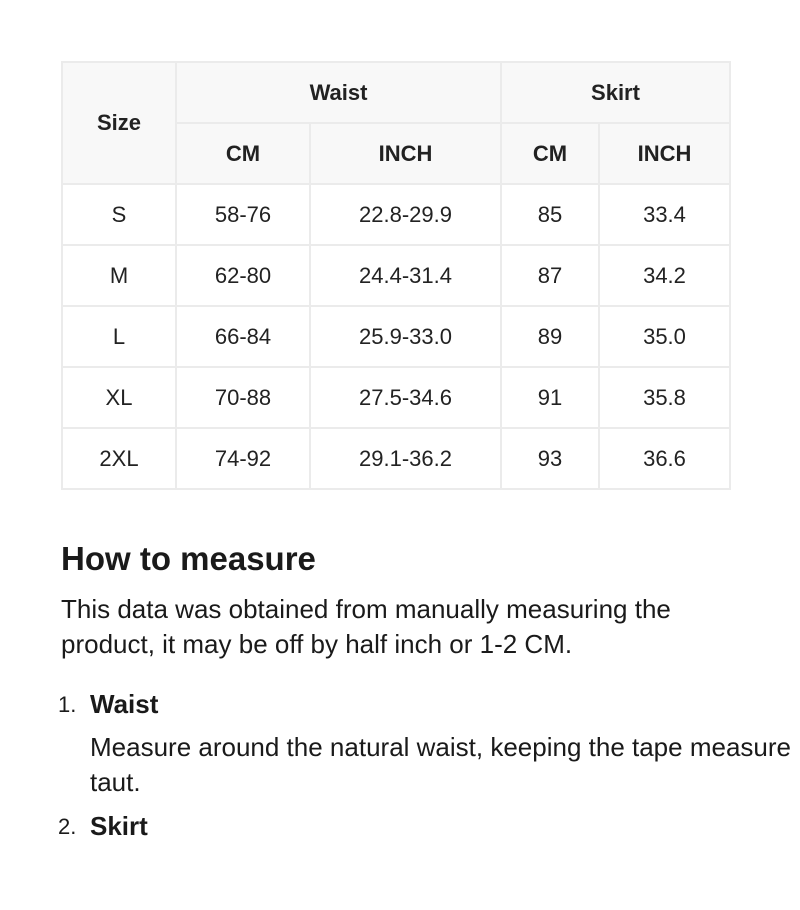 The width and height of the screenshot is (800, 910). Describe the element at coordinates (664, 214) in the screenshot. I see `table-cell: 33.4` at that location.